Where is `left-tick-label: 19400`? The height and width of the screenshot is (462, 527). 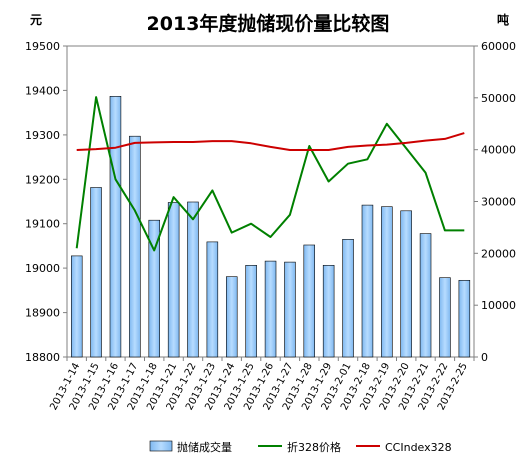 left-tick-label: 19400 is located at coordinates (42, 90).